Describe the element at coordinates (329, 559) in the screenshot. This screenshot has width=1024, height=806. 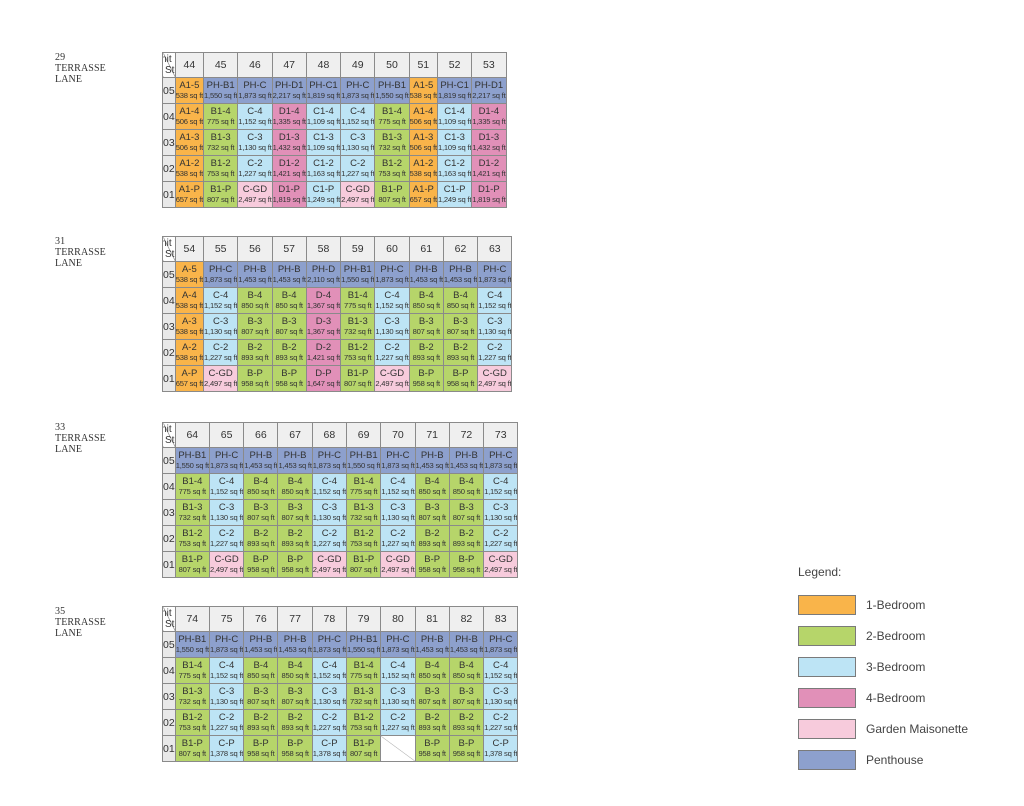
I see `unit-type: C-GD` at that location.